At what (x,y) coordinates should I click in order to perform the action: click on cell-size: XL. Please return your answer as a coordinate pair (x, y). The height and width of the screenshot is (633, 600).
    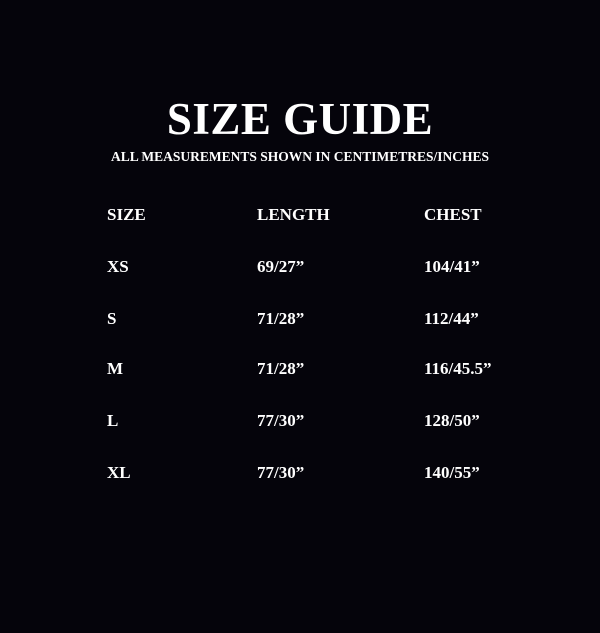
    Looking at the image, I should click on (119, 472).